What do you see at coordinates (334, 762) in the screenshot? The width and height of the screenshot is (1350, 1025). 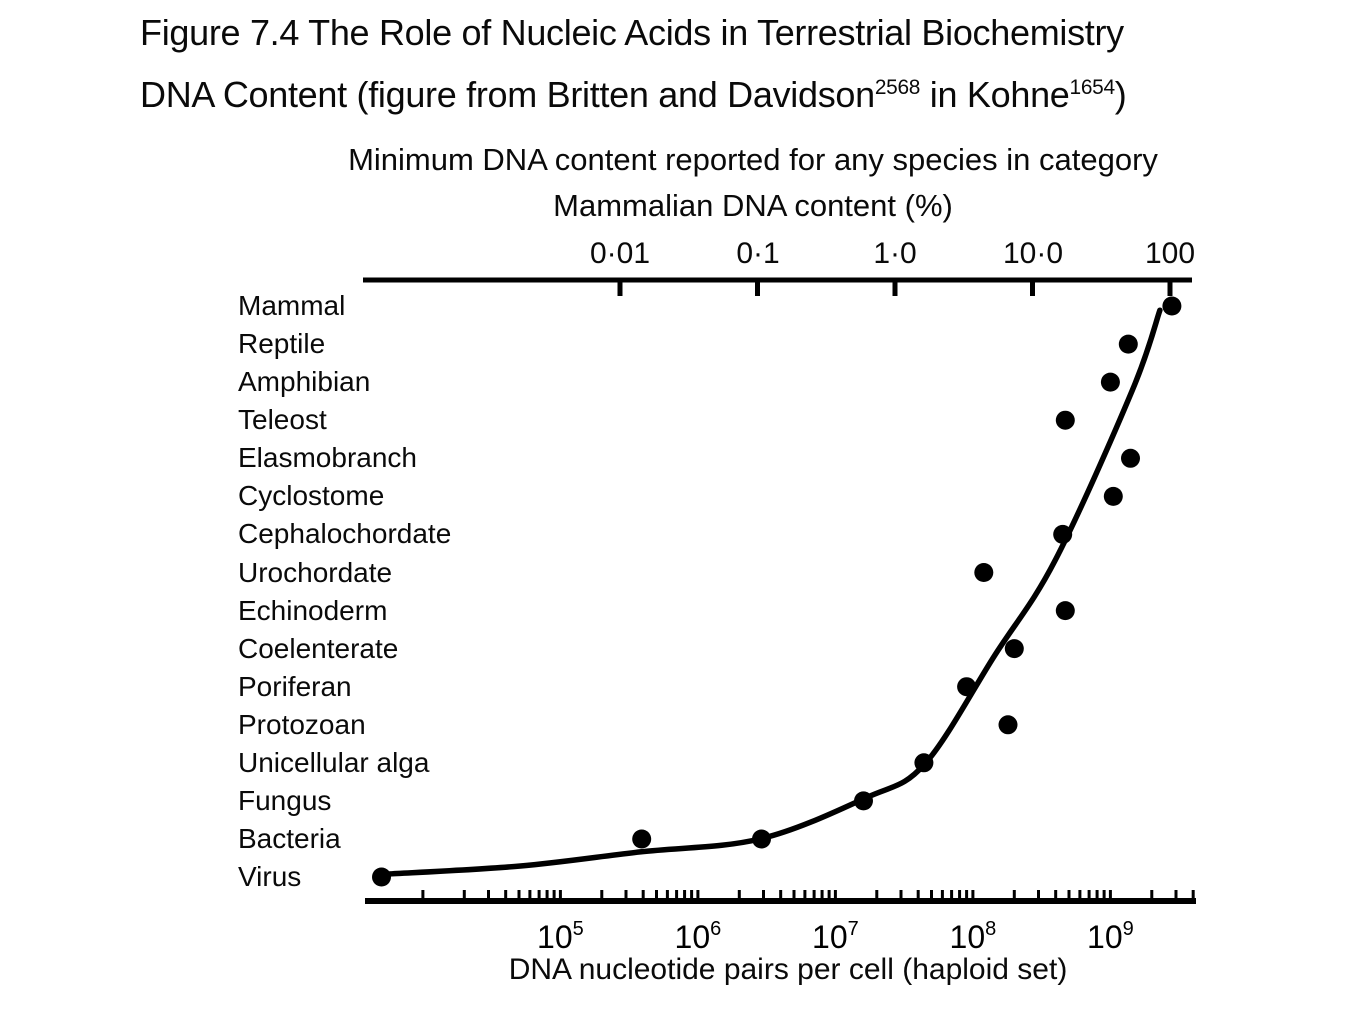 I see `category-label-unicellular-alga: Unicellular alga` at bounding box center [334, 762].